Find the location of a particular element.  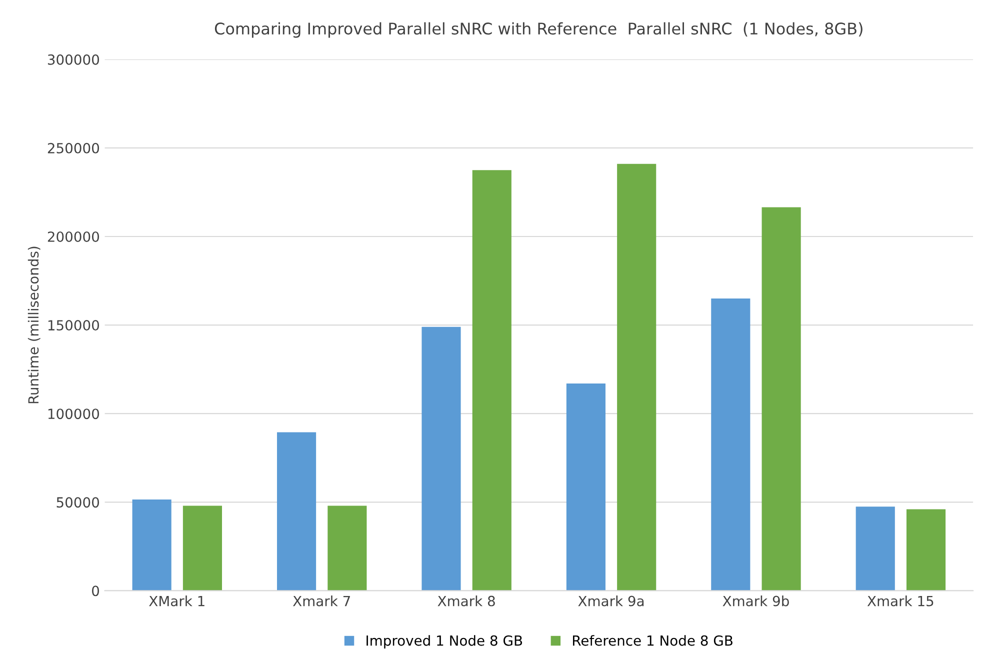

chart-title: Comparing Improved Parallel sNRC with Reference Parallel sNRC (1 Nodes, 8GB) is located at coordinates (538, 30).